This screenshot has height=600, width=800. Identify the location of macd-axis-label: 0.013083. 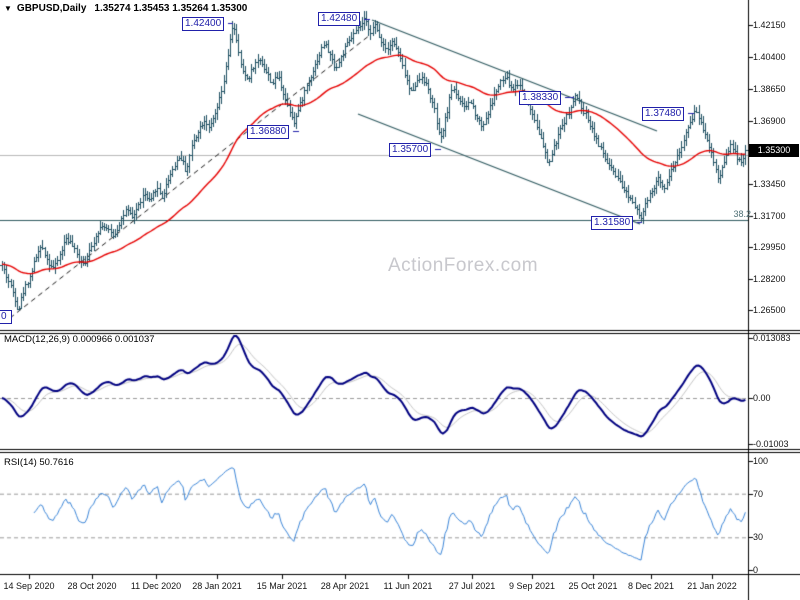
(772, 338).